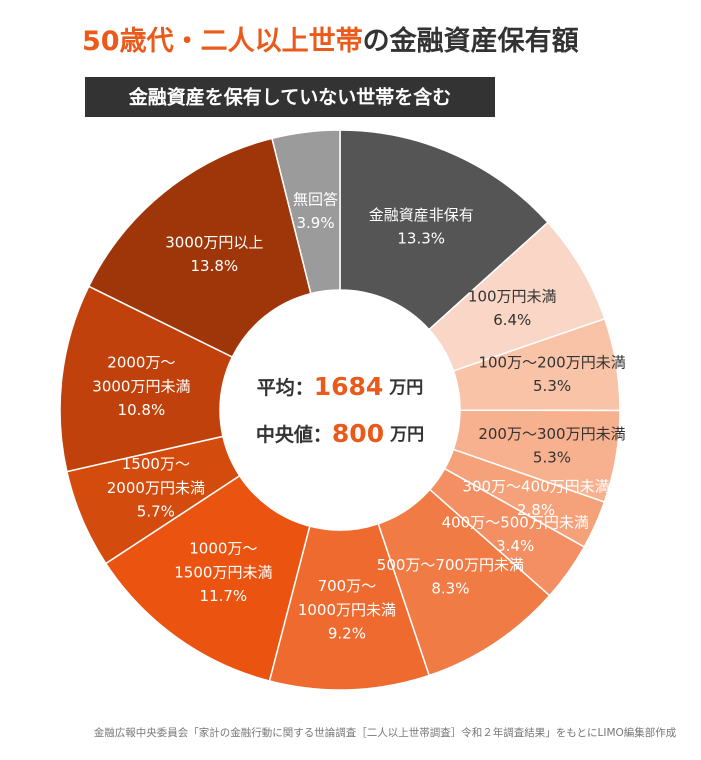 This screenshot has height=760, width=701. I want to click on value-label: 3.9%, so click(315, 223).